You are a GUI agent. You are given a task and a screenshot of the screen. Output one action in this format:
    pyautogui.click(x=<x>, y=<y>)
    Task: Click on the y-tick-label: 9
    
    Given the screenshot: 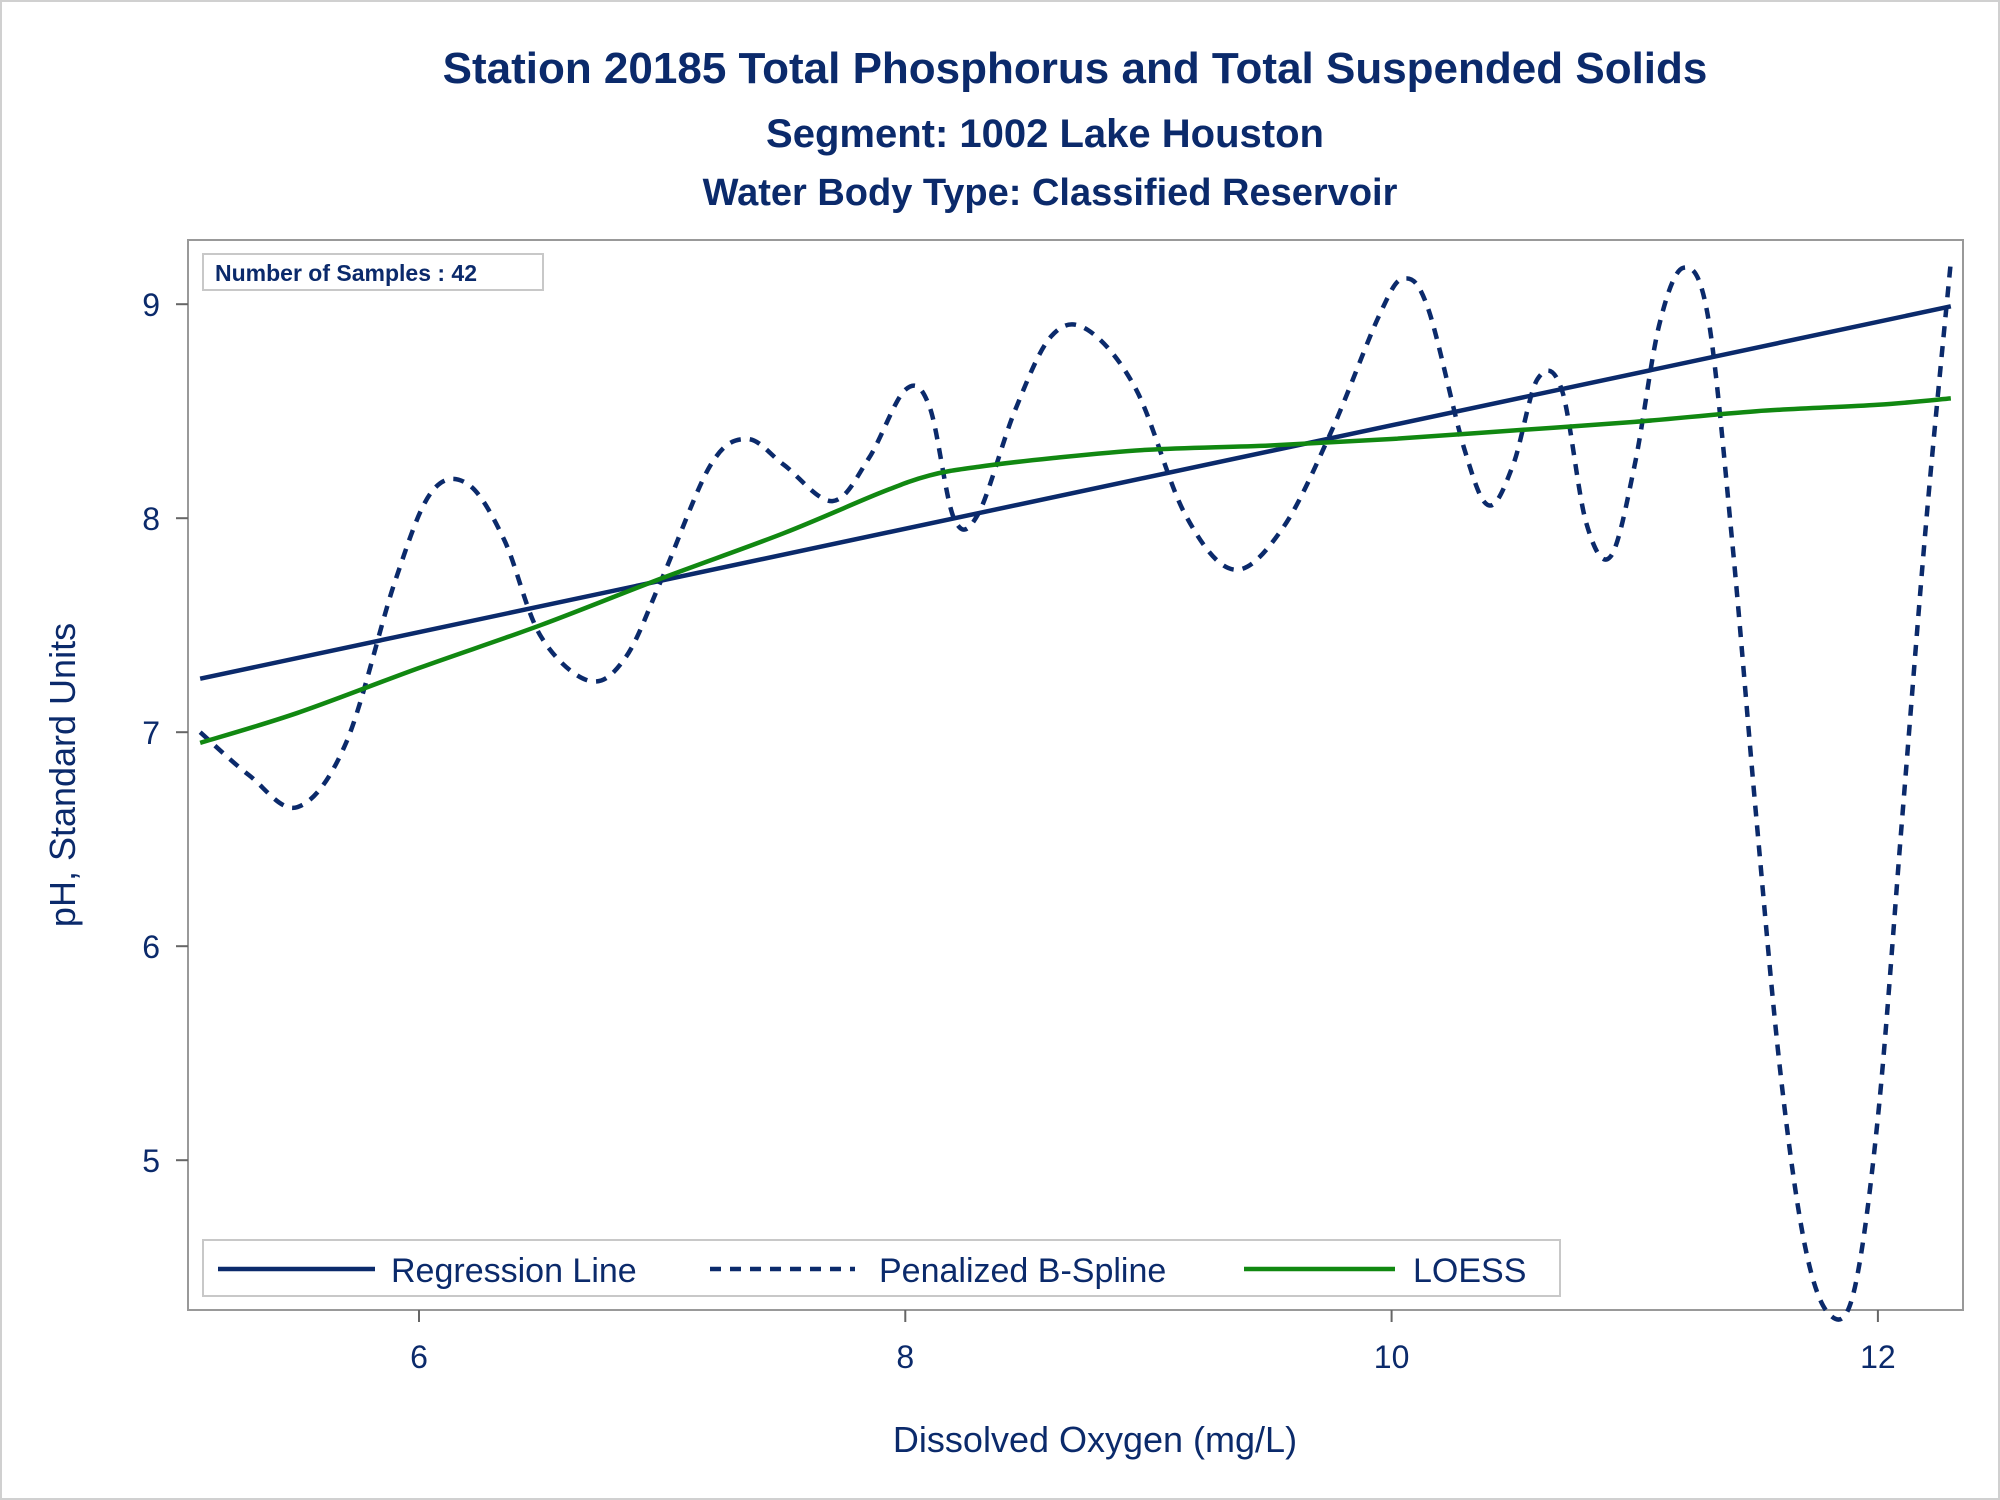 What is the action you would take?
    pyautogui.click(x=151, y=305)
    